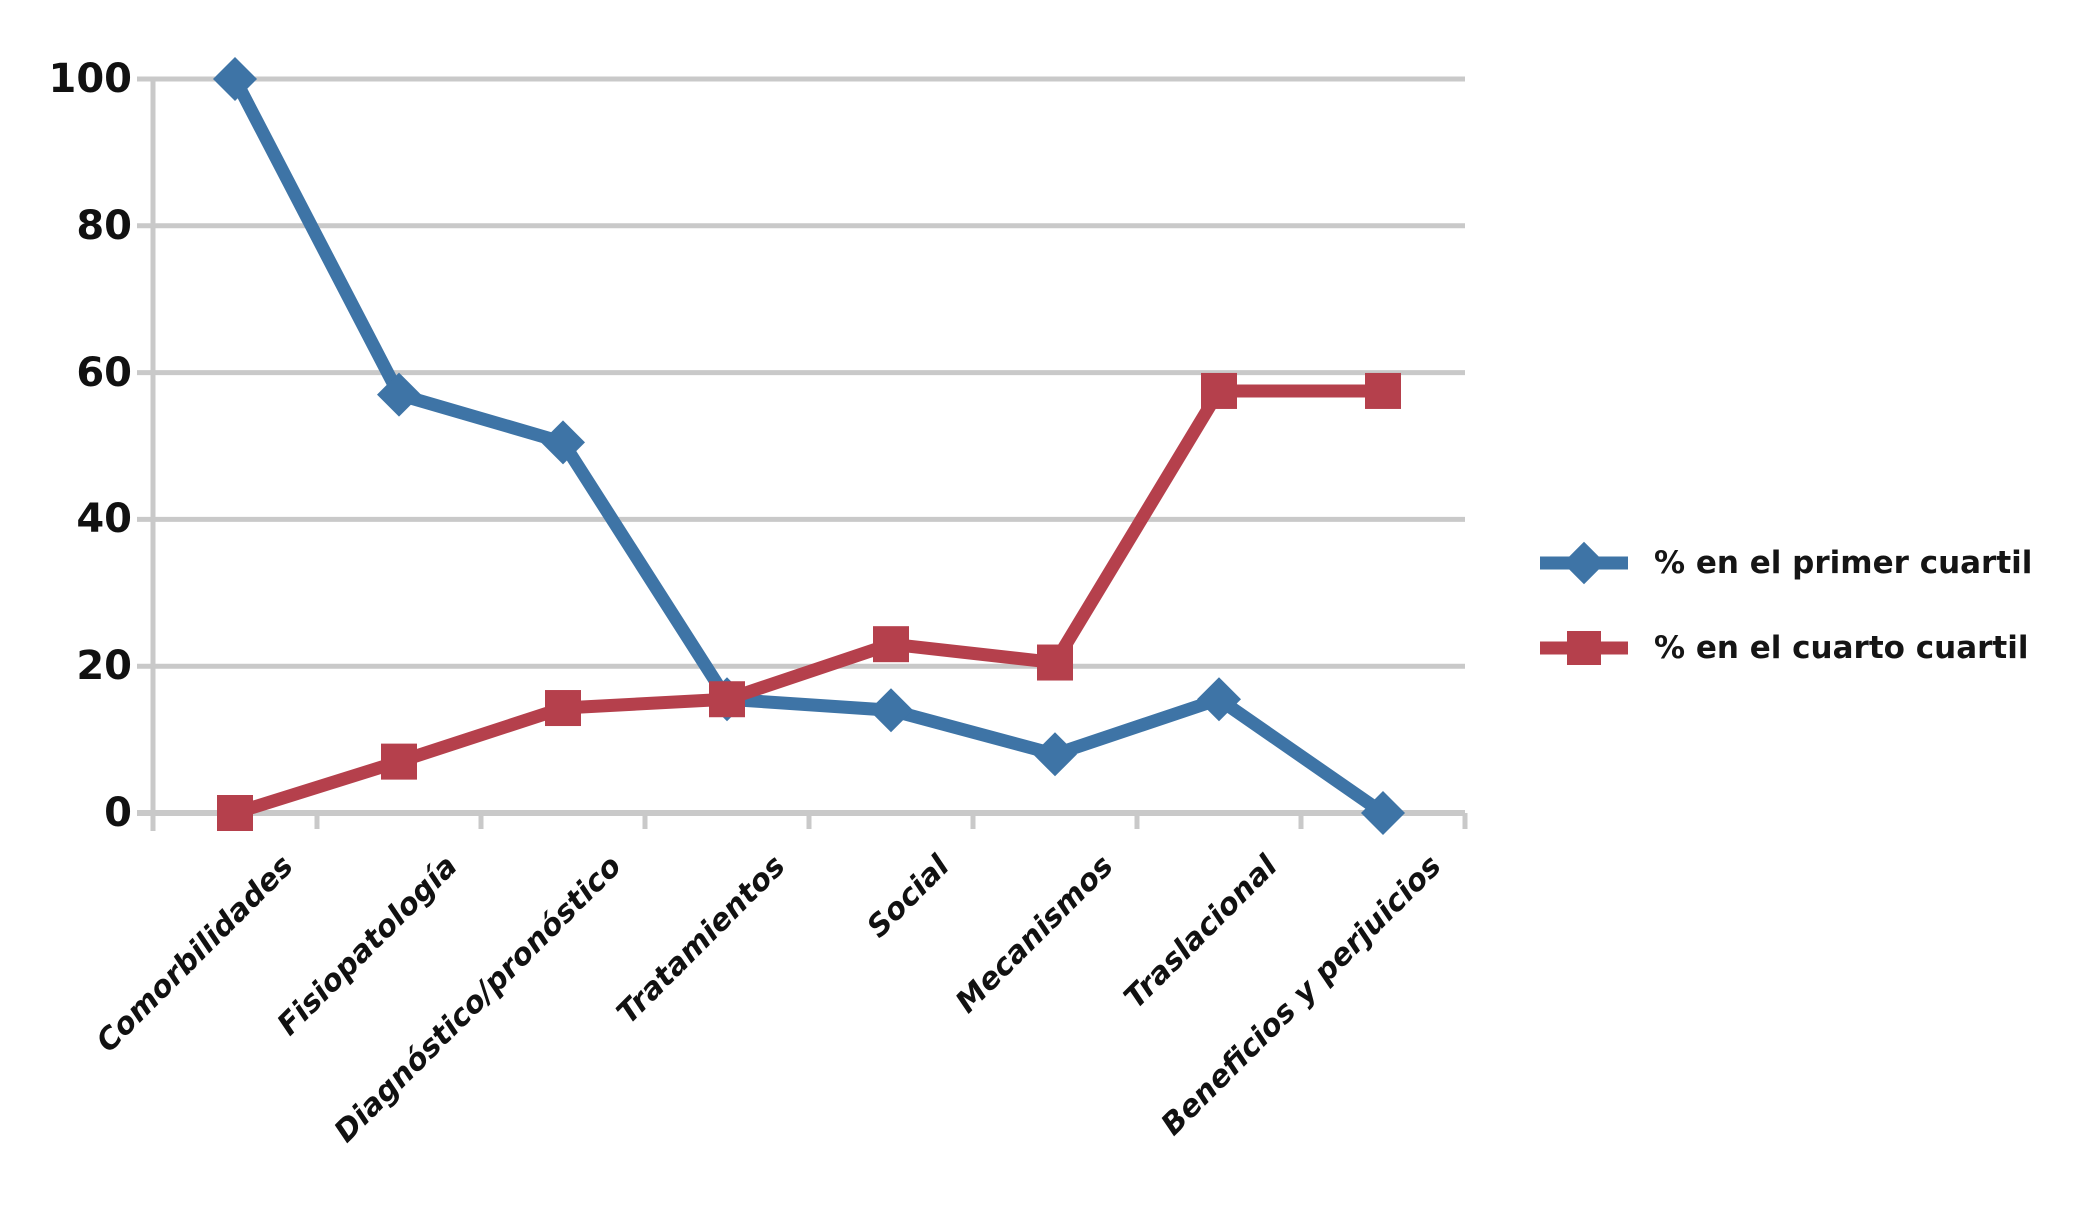  I want to click on red-square-series-marker-icon, so click(1584, 648).